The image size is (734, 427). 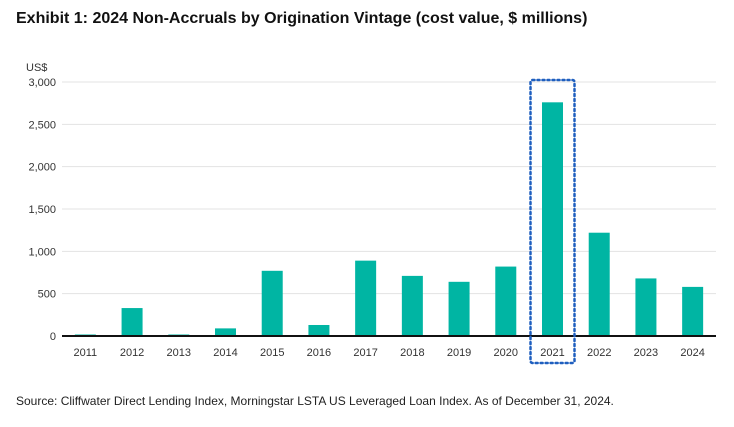 I want to click on x-tick-label: 2021, so click(x=552, y=353).